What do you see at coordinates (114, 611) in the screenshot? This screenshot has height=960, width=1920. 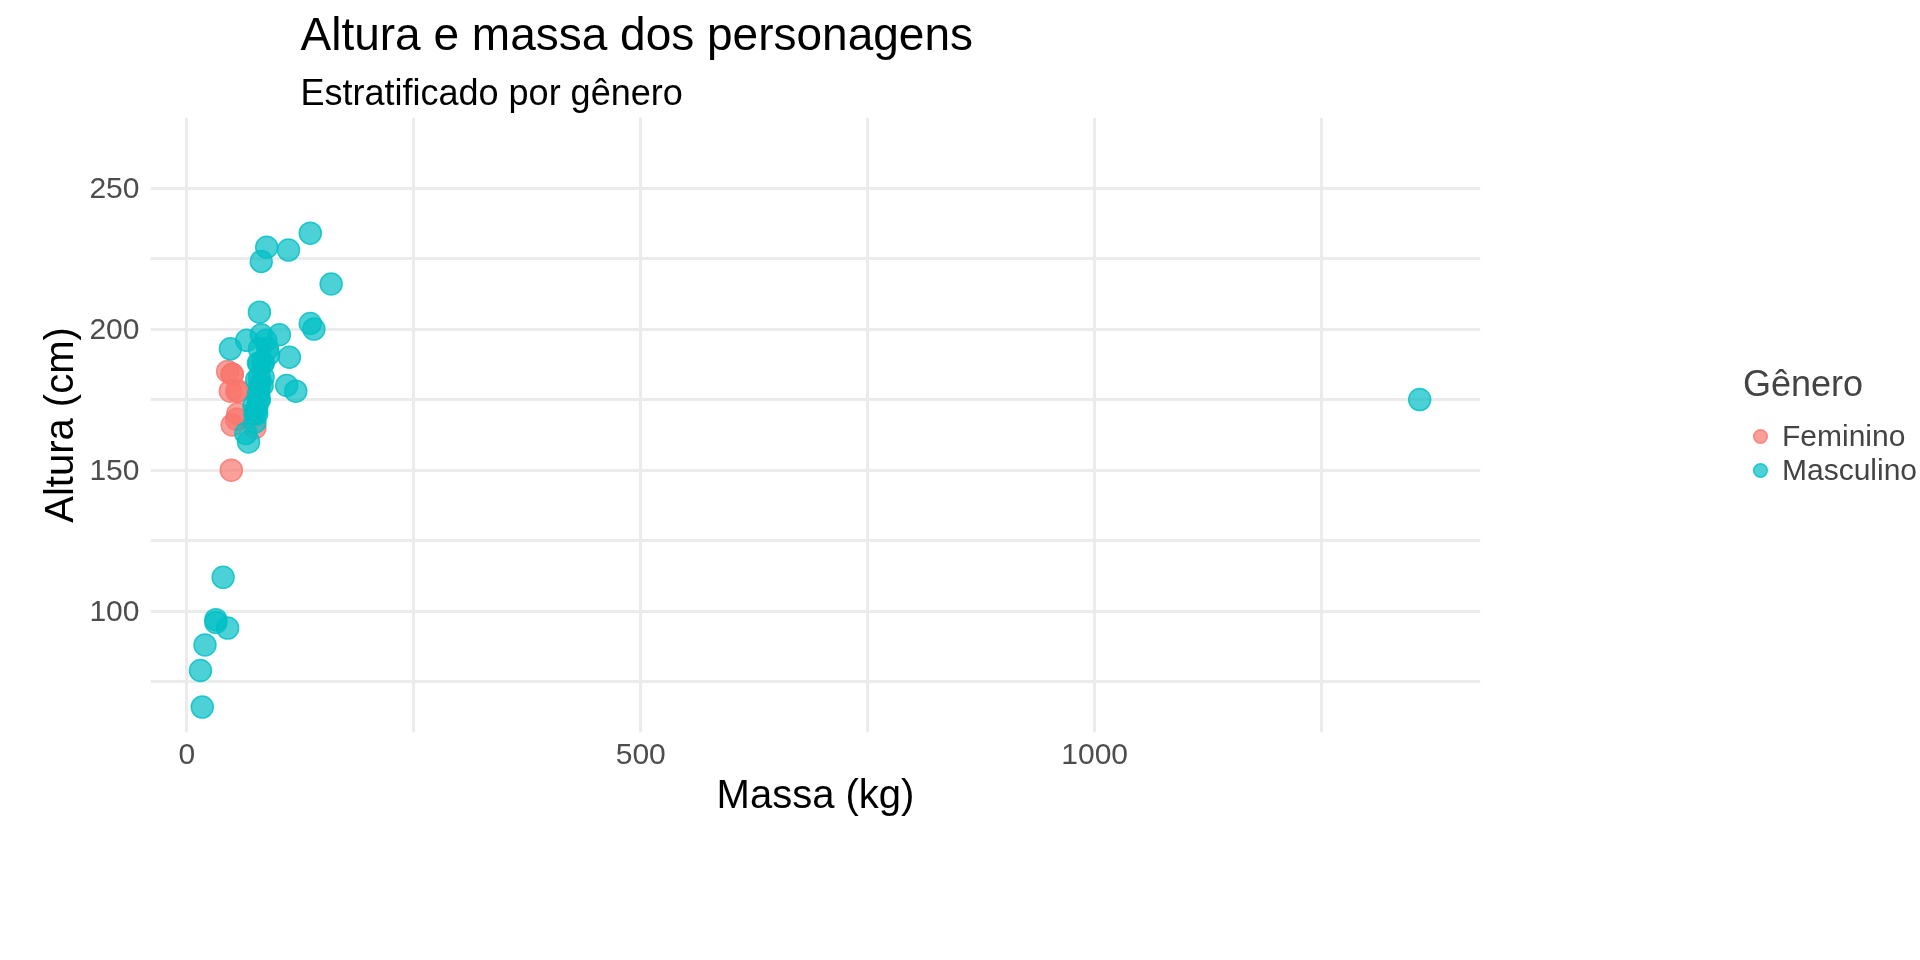 I see `y-tick-label: 100` at bounding box center [114, 611].